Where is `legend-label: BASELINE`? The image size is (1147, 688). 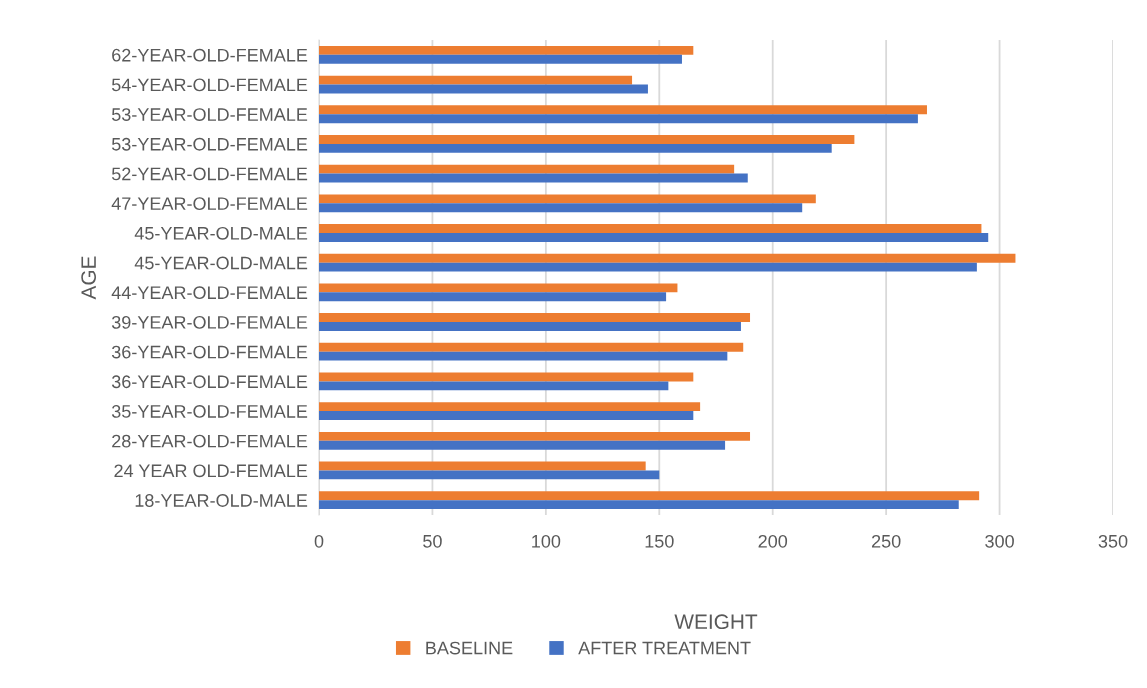
legend-label: BASELINE is located at coordinates (469, 648).